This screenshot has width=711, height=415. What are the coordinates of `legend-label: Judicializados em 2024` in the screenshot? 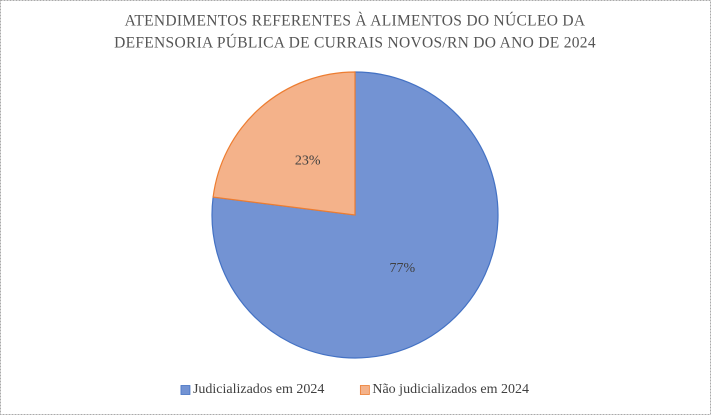 It's located at (258, 389).